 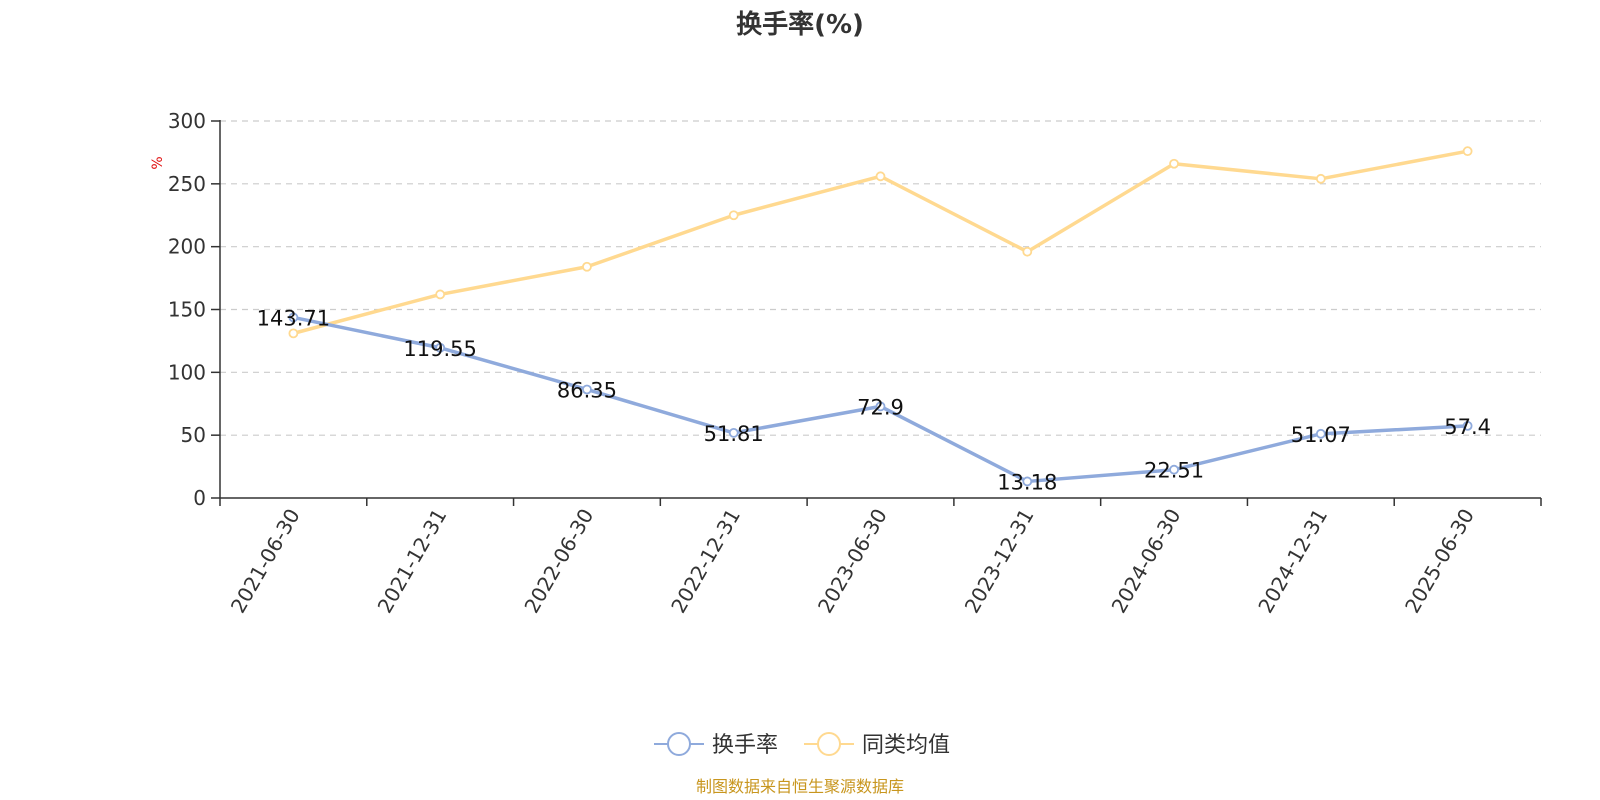 What do you see at coordinates (852, 561) in the screenshot?
I see `x-tick-label: 2023-06-30` at bounding box center [852, 561].